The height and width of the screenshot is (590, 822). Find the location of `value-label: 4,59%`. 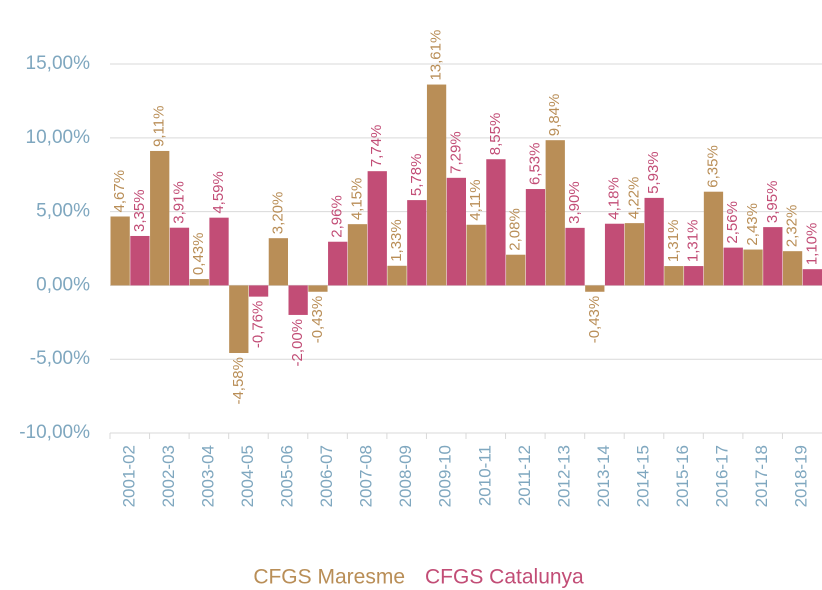

value-label: 4,59% is located at coordinates (218, 192).